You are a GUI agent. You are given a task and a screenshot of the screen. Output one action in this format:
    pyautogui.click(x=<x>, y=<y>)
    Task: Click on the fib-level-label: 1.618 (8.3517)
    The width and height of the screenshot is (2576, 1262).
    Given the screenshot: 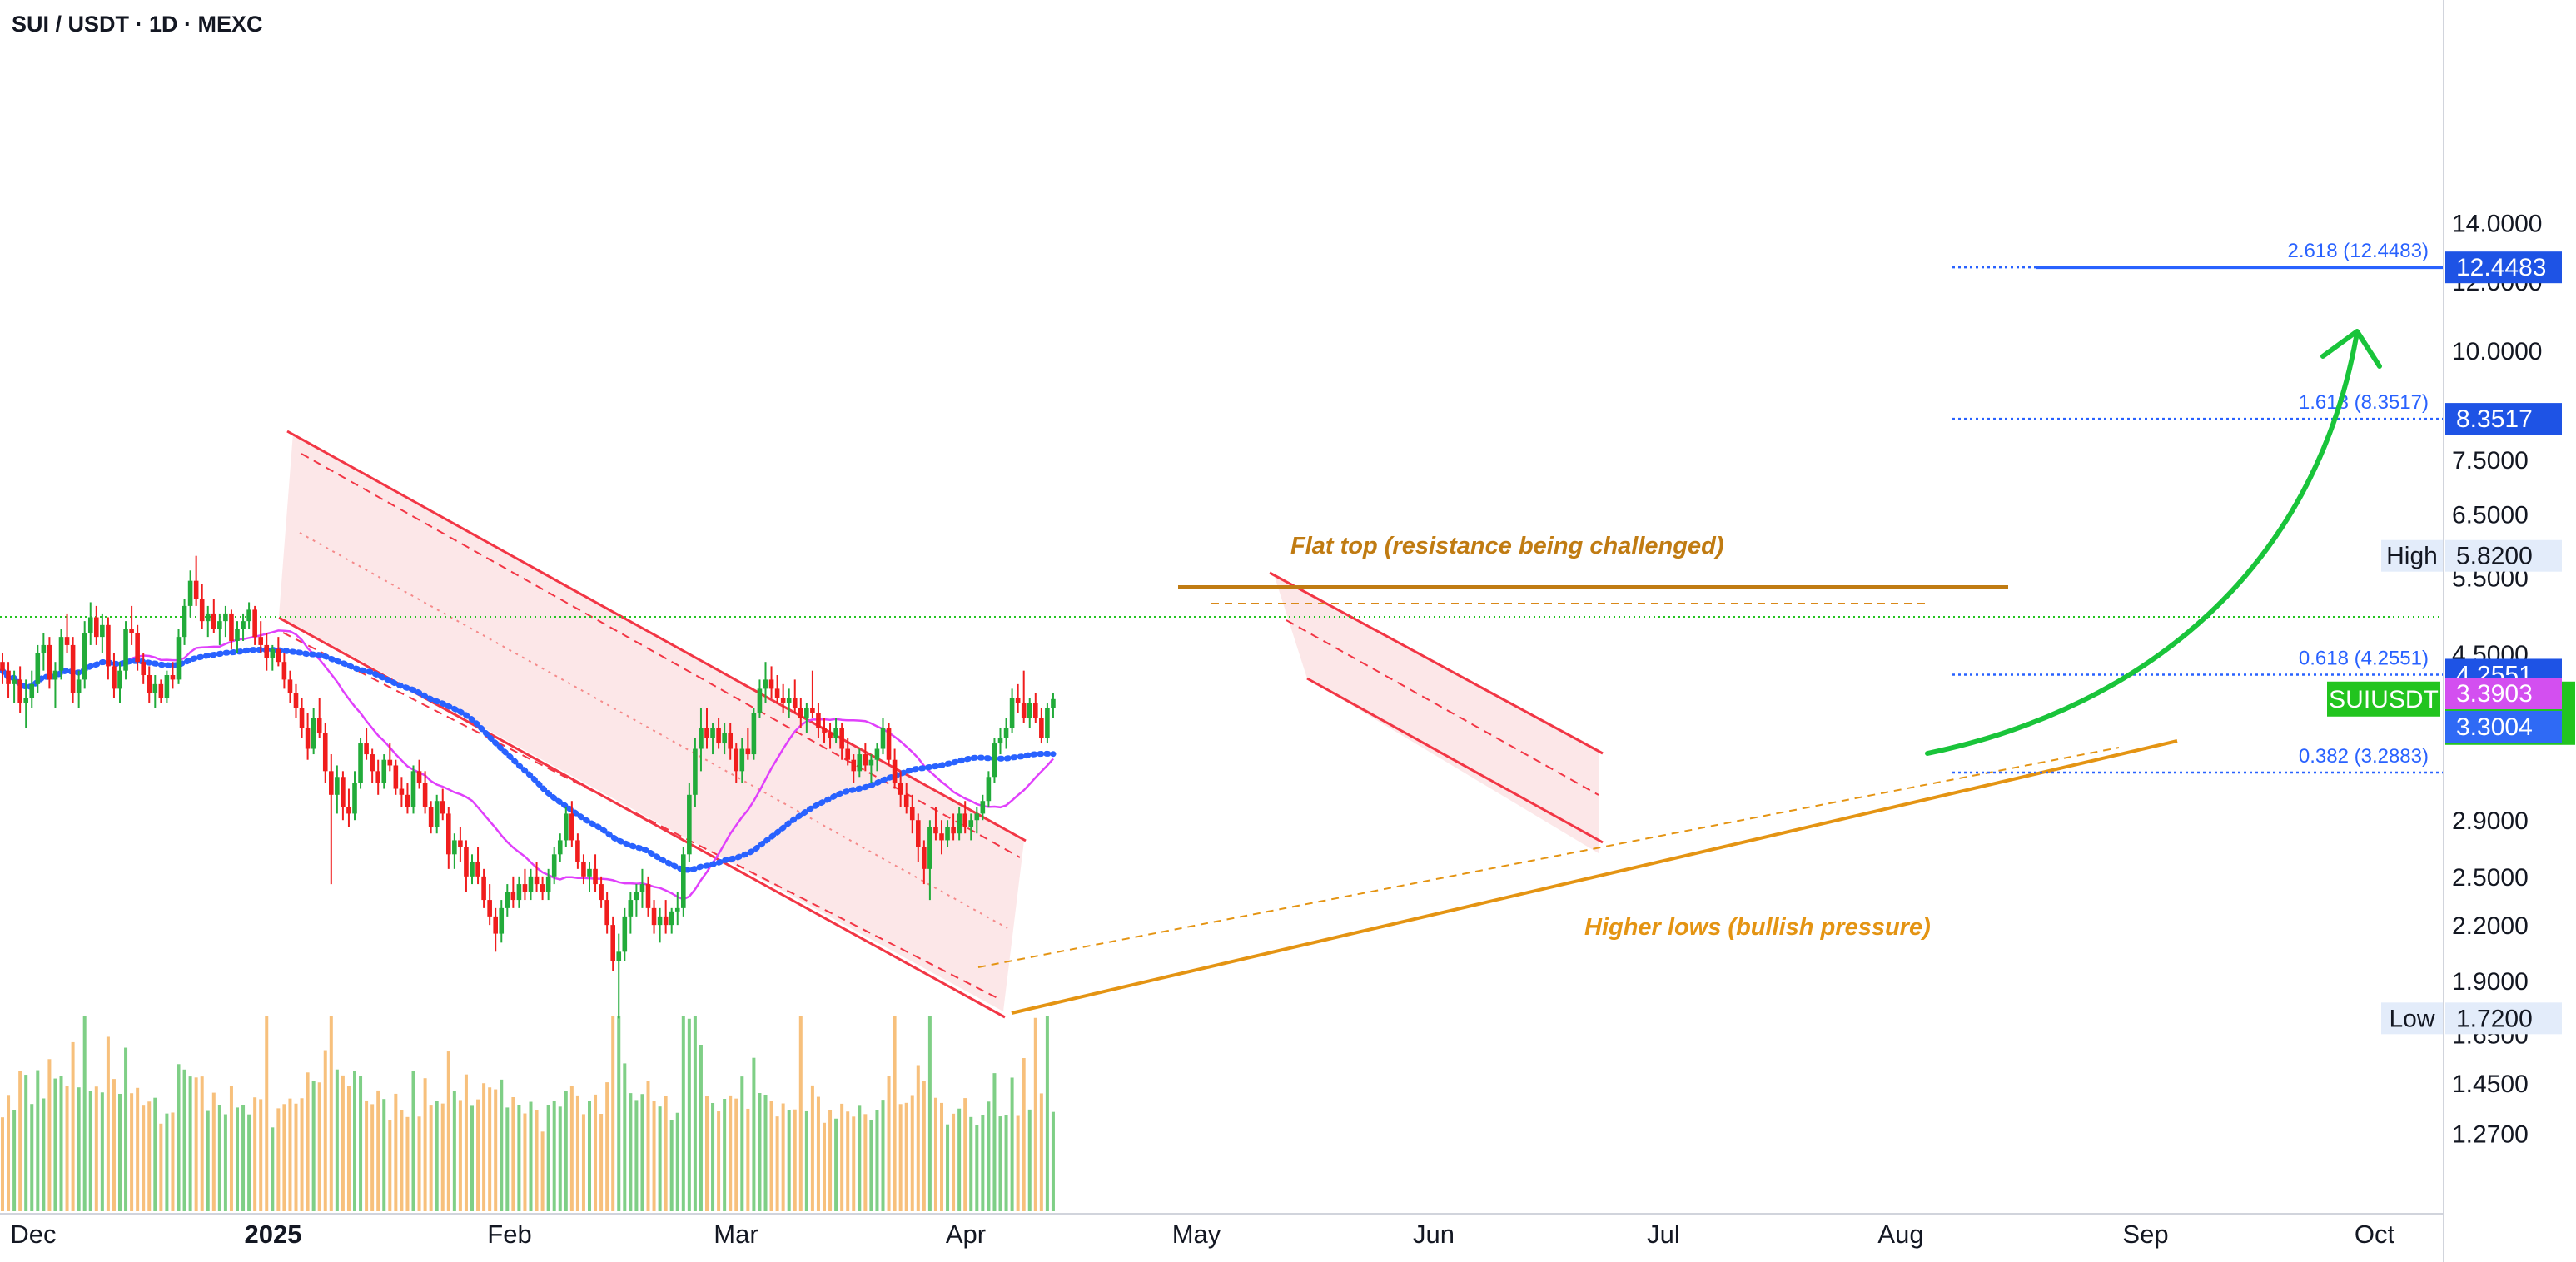 What is the action you would take?
    pyautogui.click(x=2364, y=403)
    